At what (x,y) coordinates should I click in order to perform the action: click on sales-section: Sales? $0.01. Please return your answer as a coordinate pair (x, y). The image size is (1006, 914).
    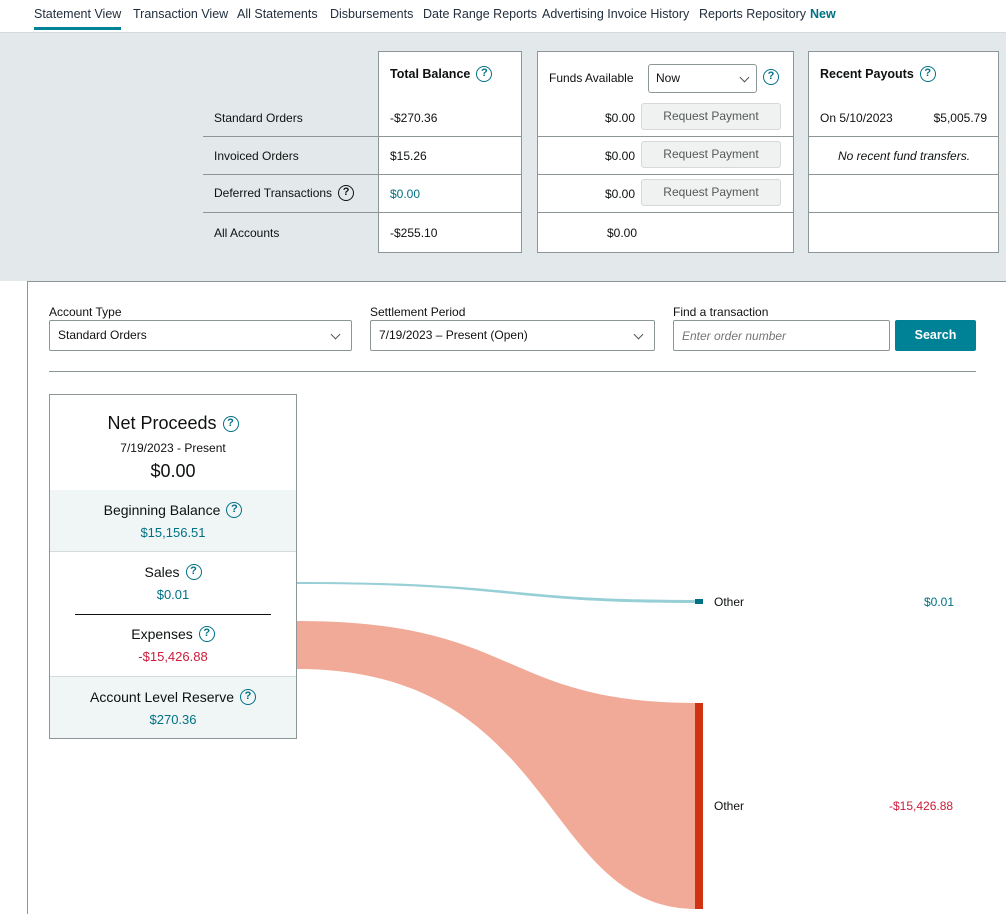
    Looking at the image, I should click on (173, 583).